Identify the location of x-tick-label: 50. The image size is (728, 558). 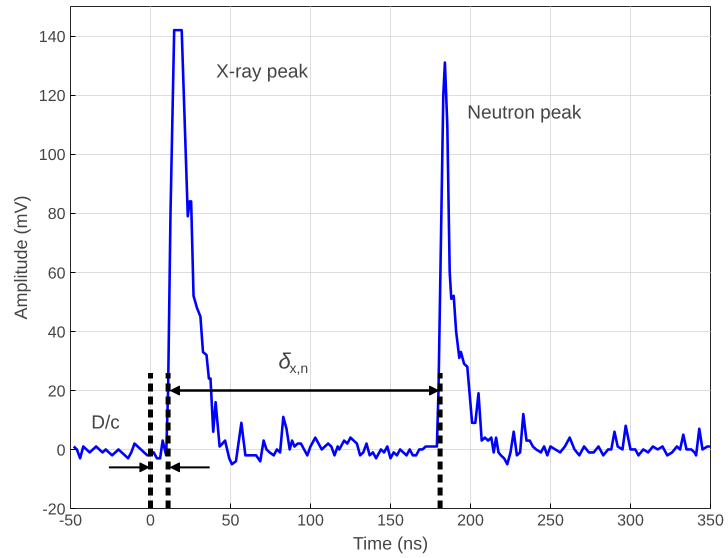
(231, 521).